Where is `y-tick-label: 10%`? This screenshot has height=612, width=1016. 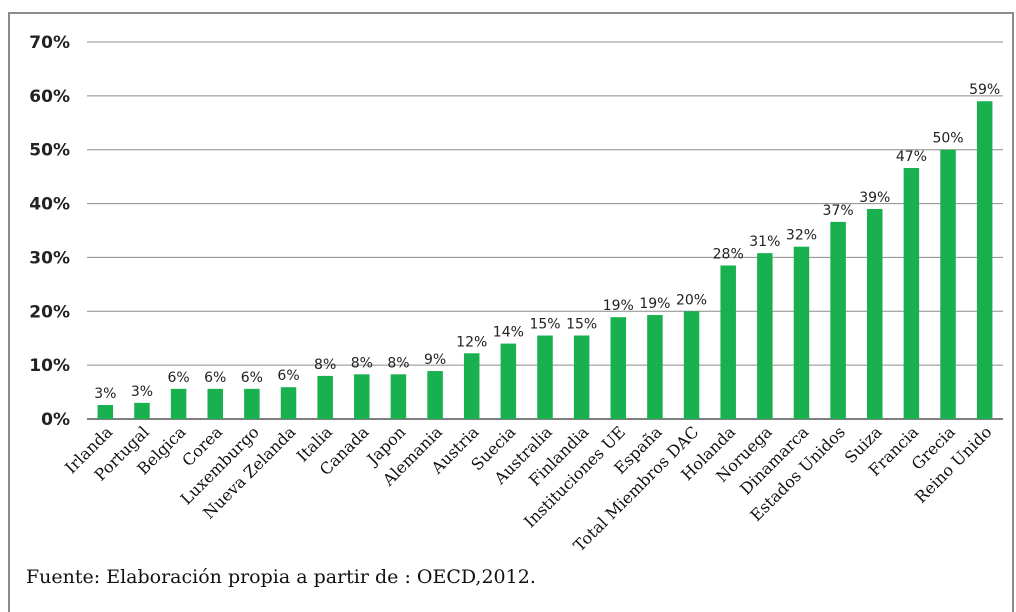
y-tick-label: 10% is located at coordinates (49, 366).